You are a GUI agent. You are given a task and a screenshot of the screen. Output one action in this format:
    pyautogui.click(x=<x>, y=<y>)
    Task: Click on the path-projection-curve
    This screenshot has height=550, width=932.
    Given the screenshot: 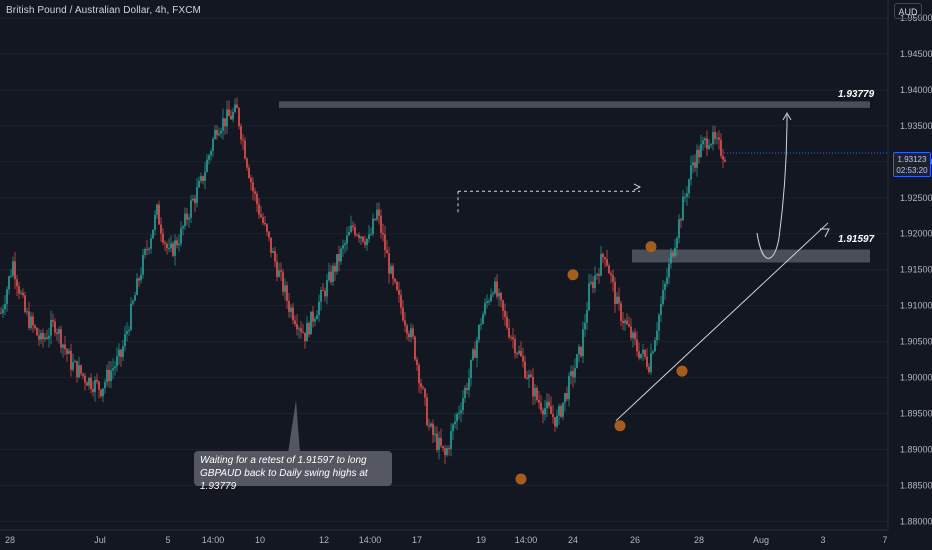 What is the action you would take?
    pyautogui.click(x=772, y=186)
    